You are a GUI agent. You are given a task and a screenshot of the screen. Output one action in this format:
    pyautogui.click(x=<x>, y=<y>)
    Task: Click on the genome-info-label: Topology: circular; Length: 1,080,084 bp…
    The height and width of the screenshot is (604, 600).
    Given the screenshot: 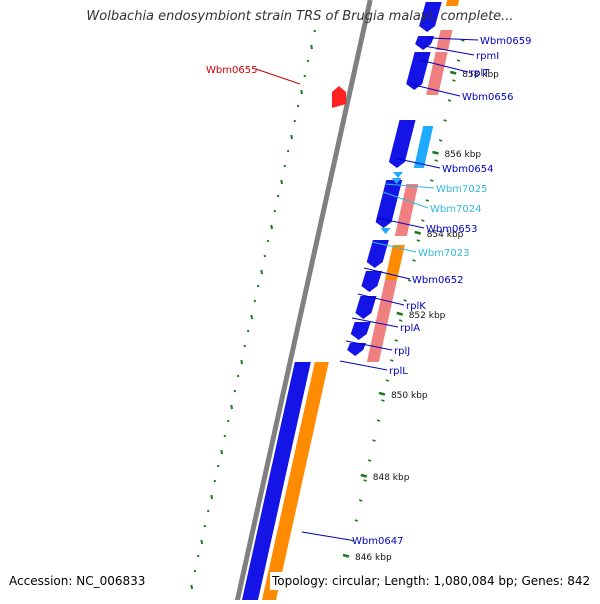 What is the action you would take?
    pyautogui.click(x=431, y=581)
    